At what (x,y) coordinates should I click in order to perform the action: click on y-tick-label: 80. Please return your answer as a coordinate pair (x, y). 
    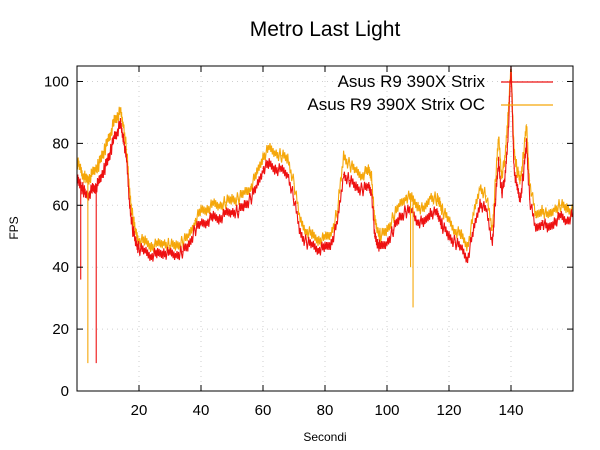
    Looking at the image, I should click on (60, 143).